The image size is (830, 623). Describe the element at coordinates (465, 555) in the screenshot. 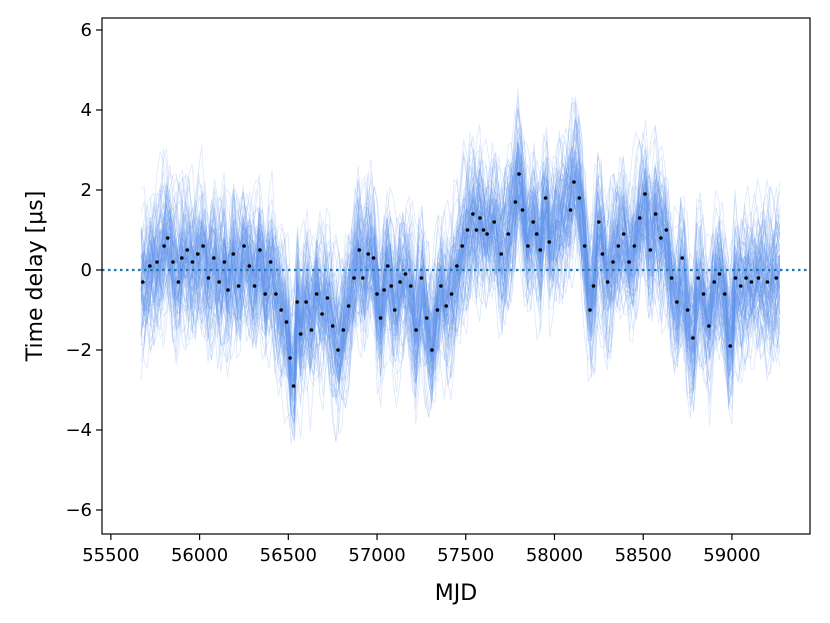

I see `x-tick-label: 57500` at that location.